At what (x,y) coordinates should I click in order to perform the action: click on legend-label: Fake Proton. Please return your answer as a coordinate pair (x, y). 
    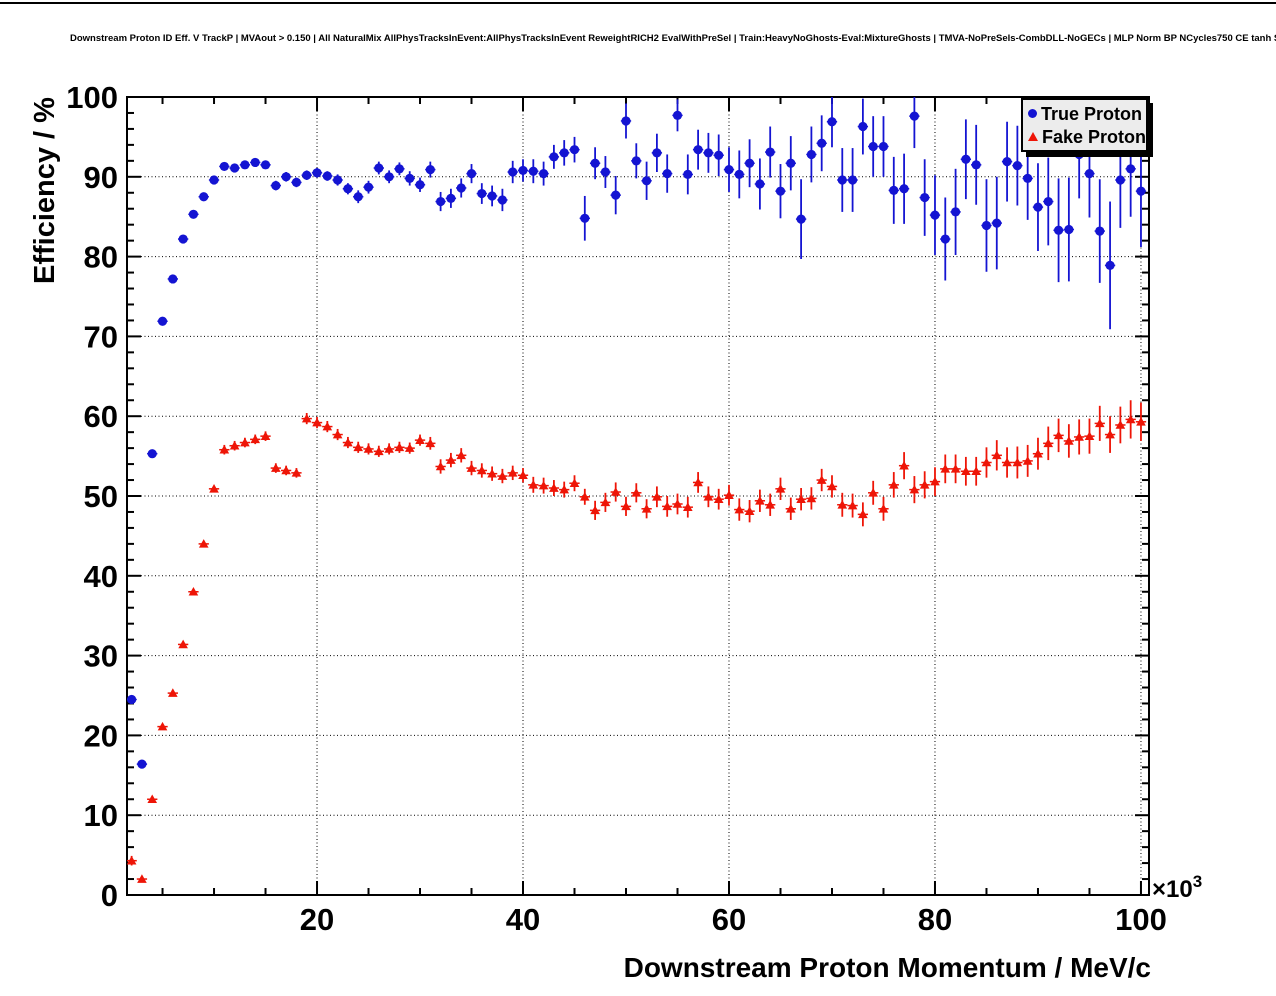
    Looking at the image, I should click on (1094, 136).